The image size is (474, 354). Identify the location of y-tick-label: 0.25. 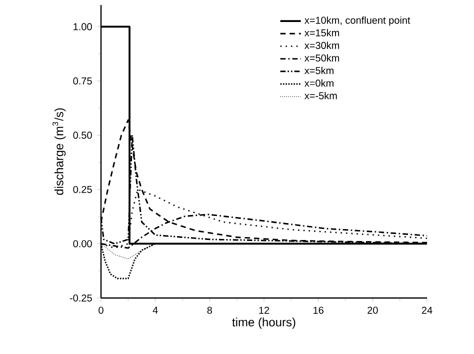
(82, 190).